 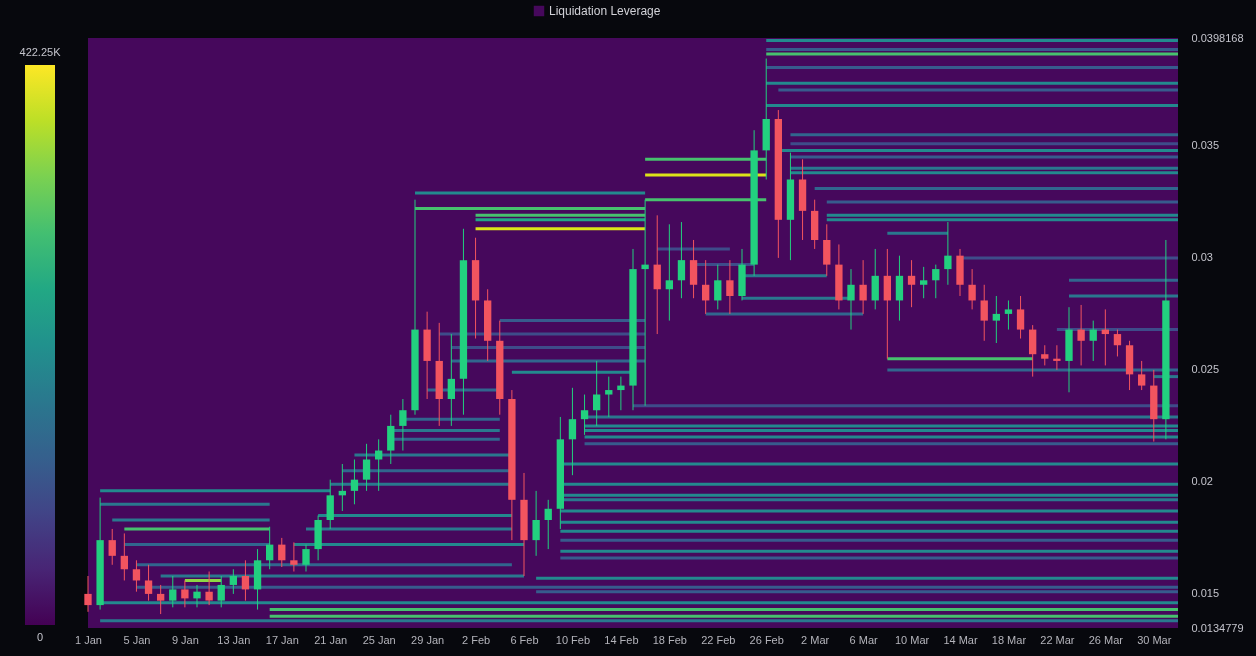 I want to click on x-tick-label: 14 Feb, so click(x=621, y=639).